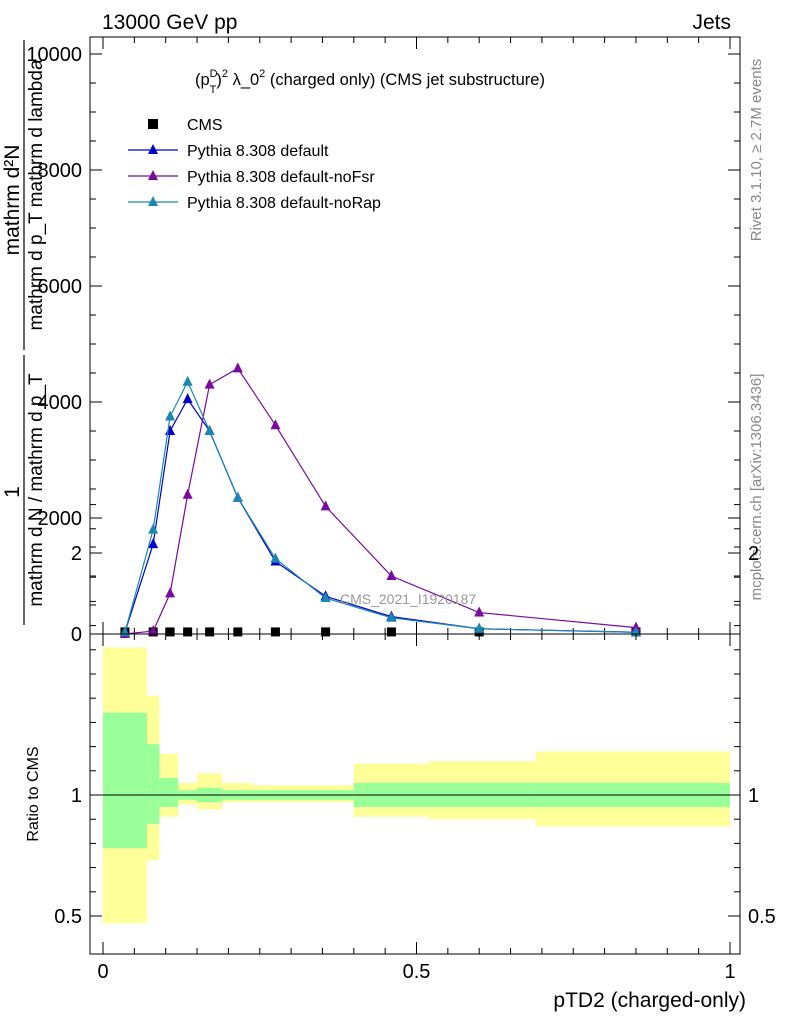 The width and height of the screenshot is (786, 1024). What do you see at coordinates (169, 22) in the screenshot?
I see `header-energy: 13000 GeV pp` at bounding box center [169, 22].